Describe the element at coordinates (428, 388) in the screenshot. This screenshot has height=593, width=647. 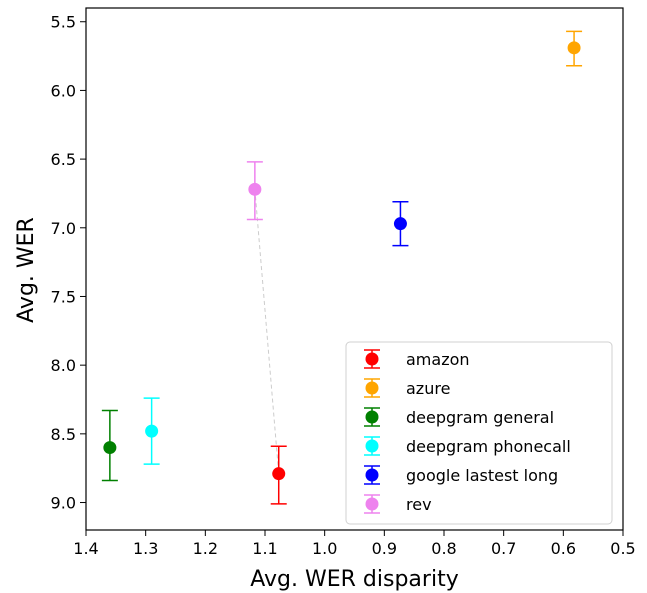
I see `legend-label: azure` at that location.